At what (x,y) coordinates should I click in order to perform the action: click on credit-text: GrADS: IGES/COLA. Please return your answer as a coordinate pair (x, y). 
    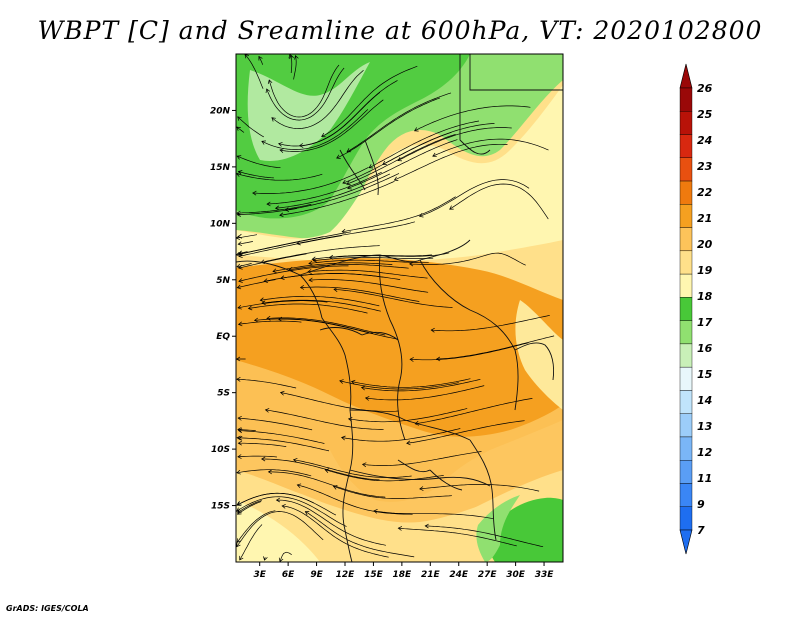
    Looking at the image, I should click on (47, 608).